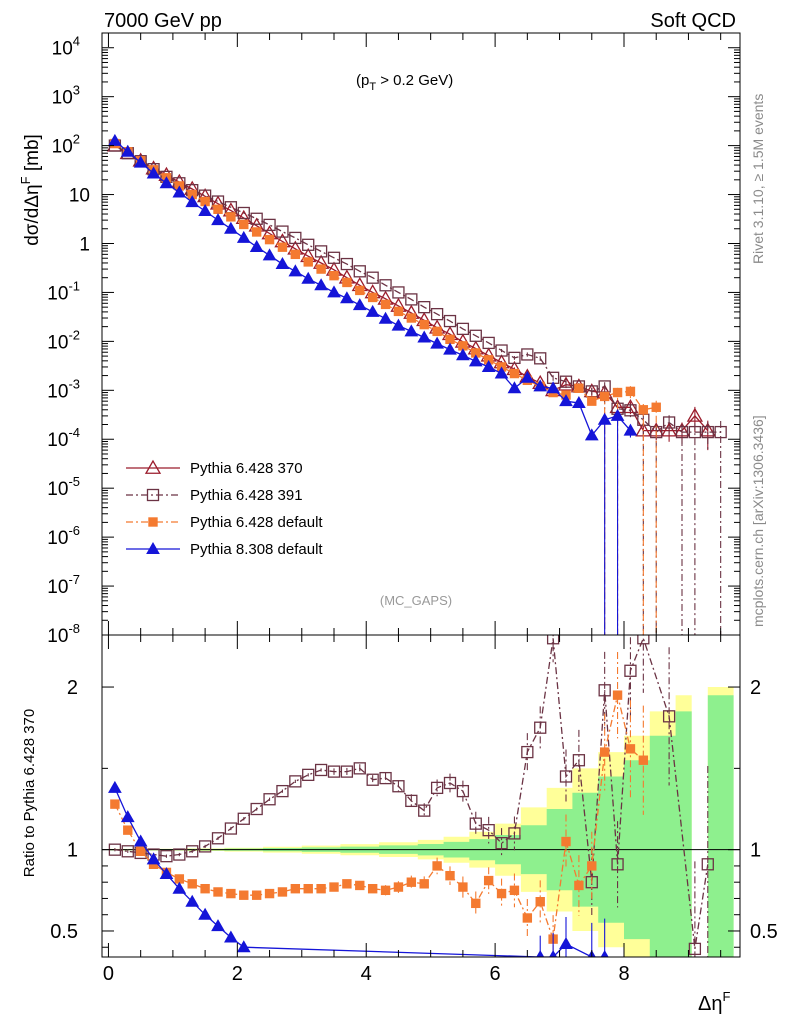 This screenshot has width=786, height=1024. What do you see at coordinates (63, 634) in the screenshot?
I see `y-tick-label: 10⁻⁸` at bounding box center [63, 634].